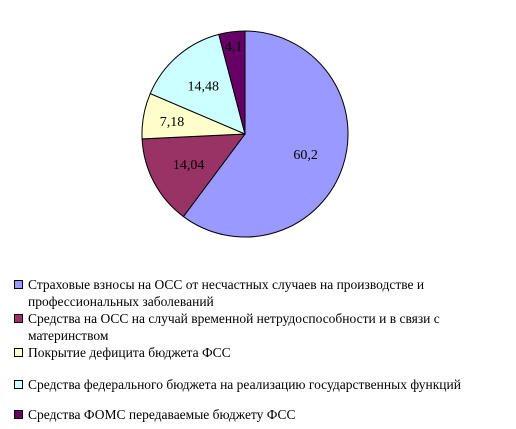  Describe the element at coordinates (204, 87) in the screenshot. I see `slice-value-label: 14,48` at that location.